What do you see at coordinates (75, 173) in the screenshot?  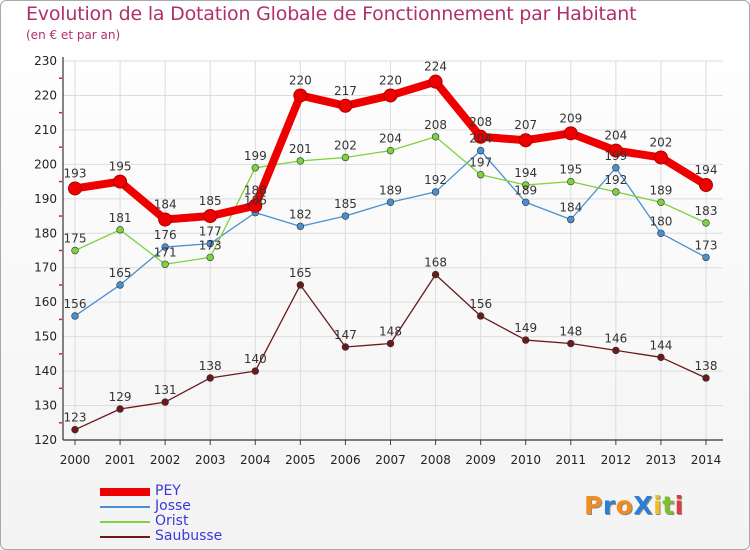 I see `data-label: 193` at bounding box center [75, 173].